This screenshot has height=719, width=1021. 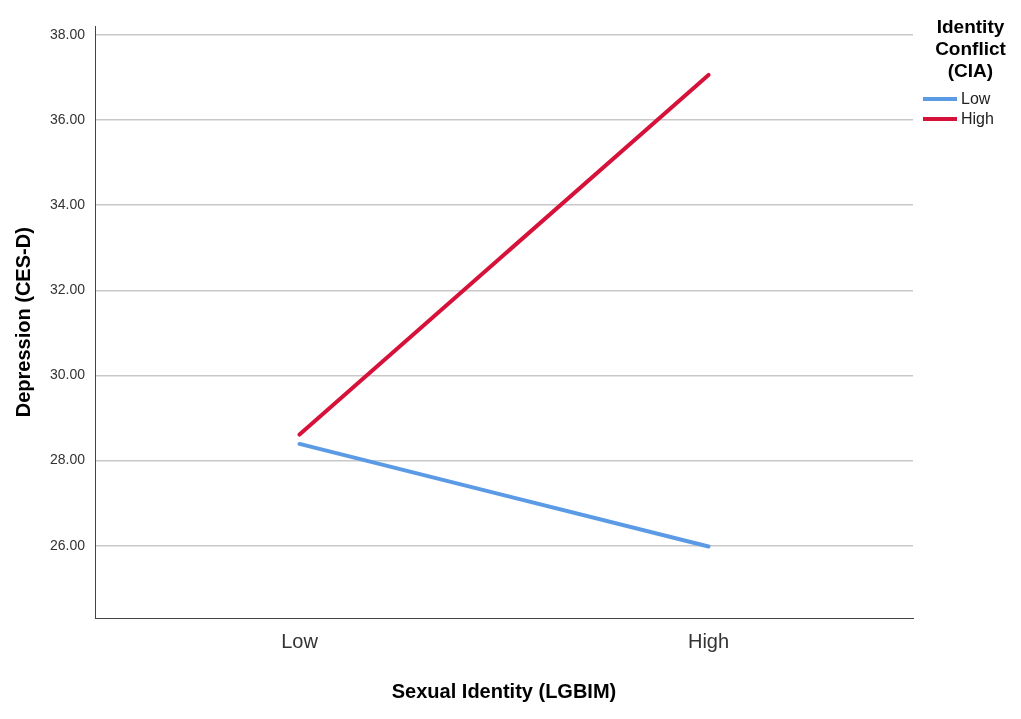 I want to click on legend-title: Identity Conflict (CIA), so click(x=970, y=49).